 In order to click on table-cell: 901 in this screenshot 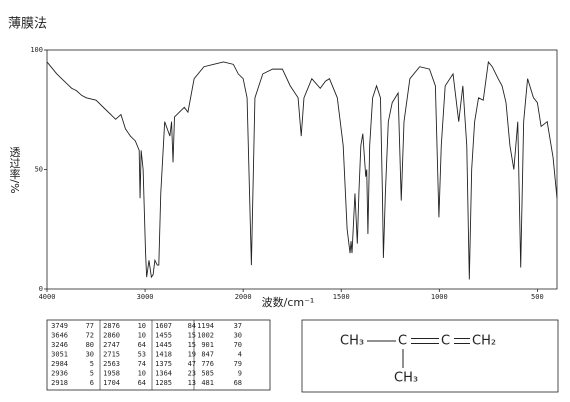, I will do `click(207, 345)`.